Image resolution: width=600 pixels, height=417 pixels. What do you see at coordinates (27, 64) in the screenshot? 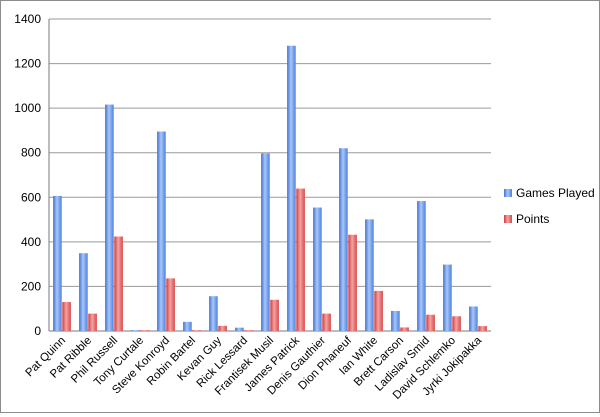
I see `y-tick-label: 1200` at bounding box center [27, 64].